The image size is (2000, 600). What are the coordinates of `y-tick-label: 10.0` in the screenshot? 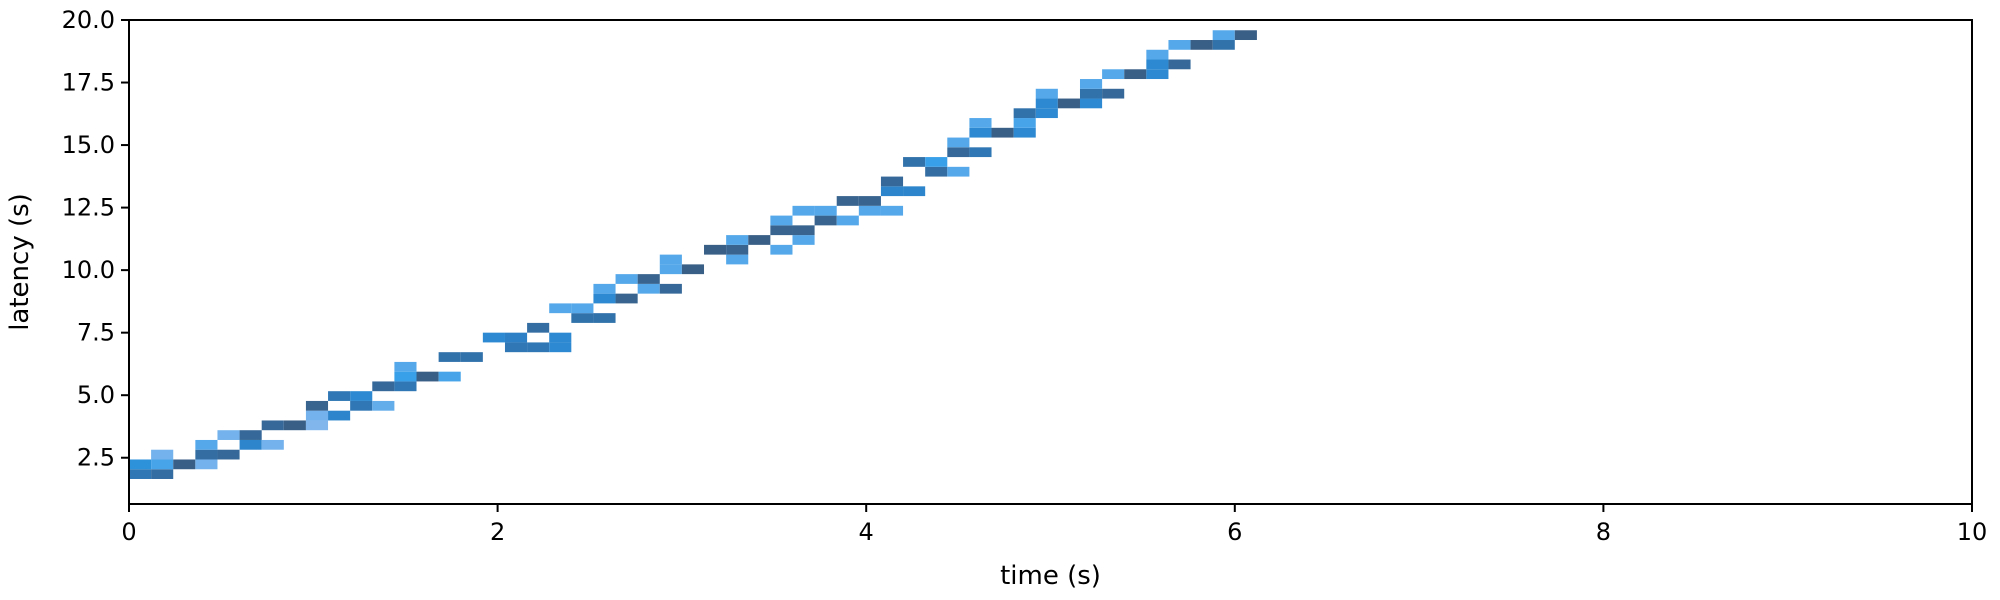 It's located at (88, 270).